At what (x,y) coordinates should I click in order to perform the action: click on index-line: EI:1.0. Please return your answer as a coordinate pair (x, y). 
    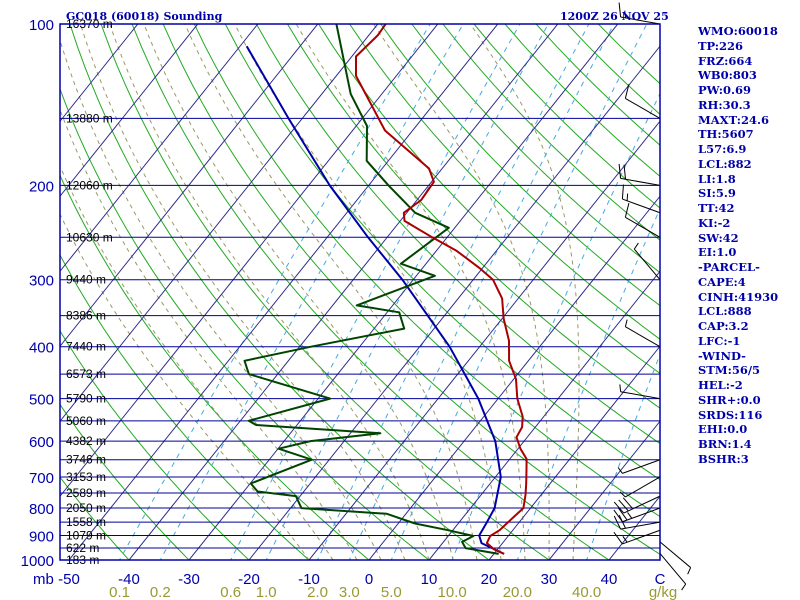
    Looking at the image, I should click on (717, 252).